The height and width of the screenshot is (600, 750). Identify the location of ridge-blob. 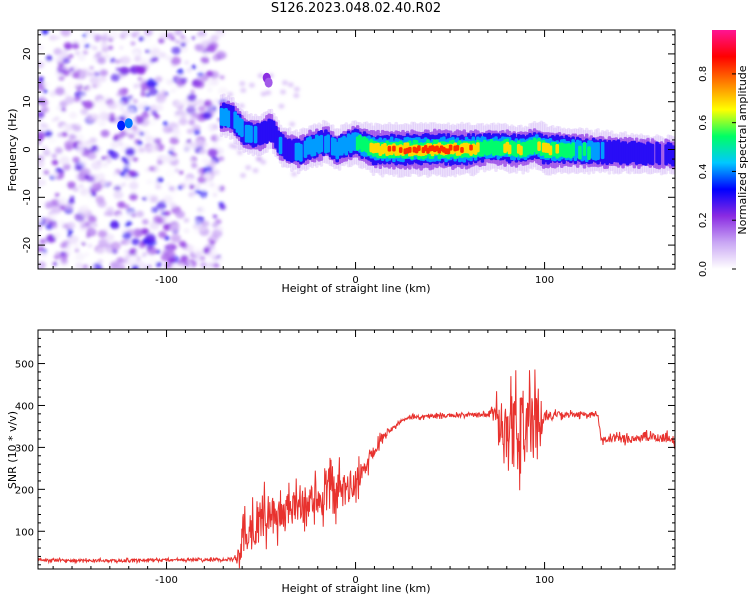
(268, 82).